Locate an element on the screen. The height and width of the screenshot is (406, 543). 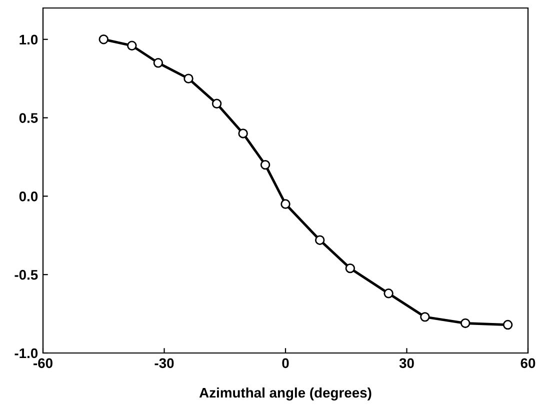
x-tick-label: 0 is located at coordinates (285, 363).